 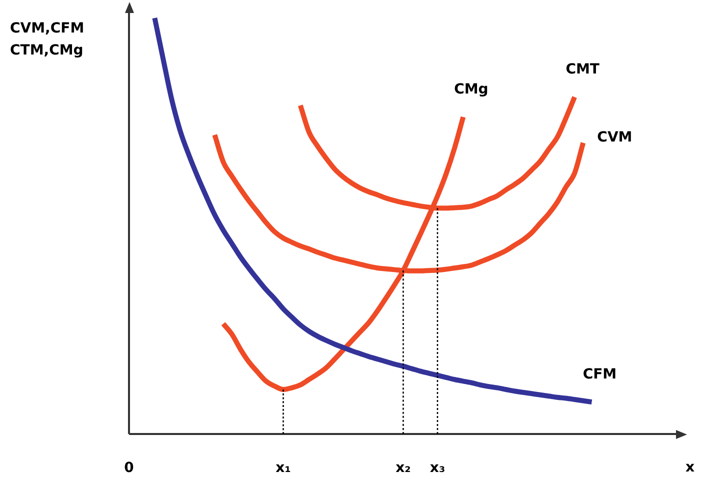 What do you see at coordinates (403, 468) in the screenshot?
I see `x-tick-label: x₂` at bounding box center [403, 468].